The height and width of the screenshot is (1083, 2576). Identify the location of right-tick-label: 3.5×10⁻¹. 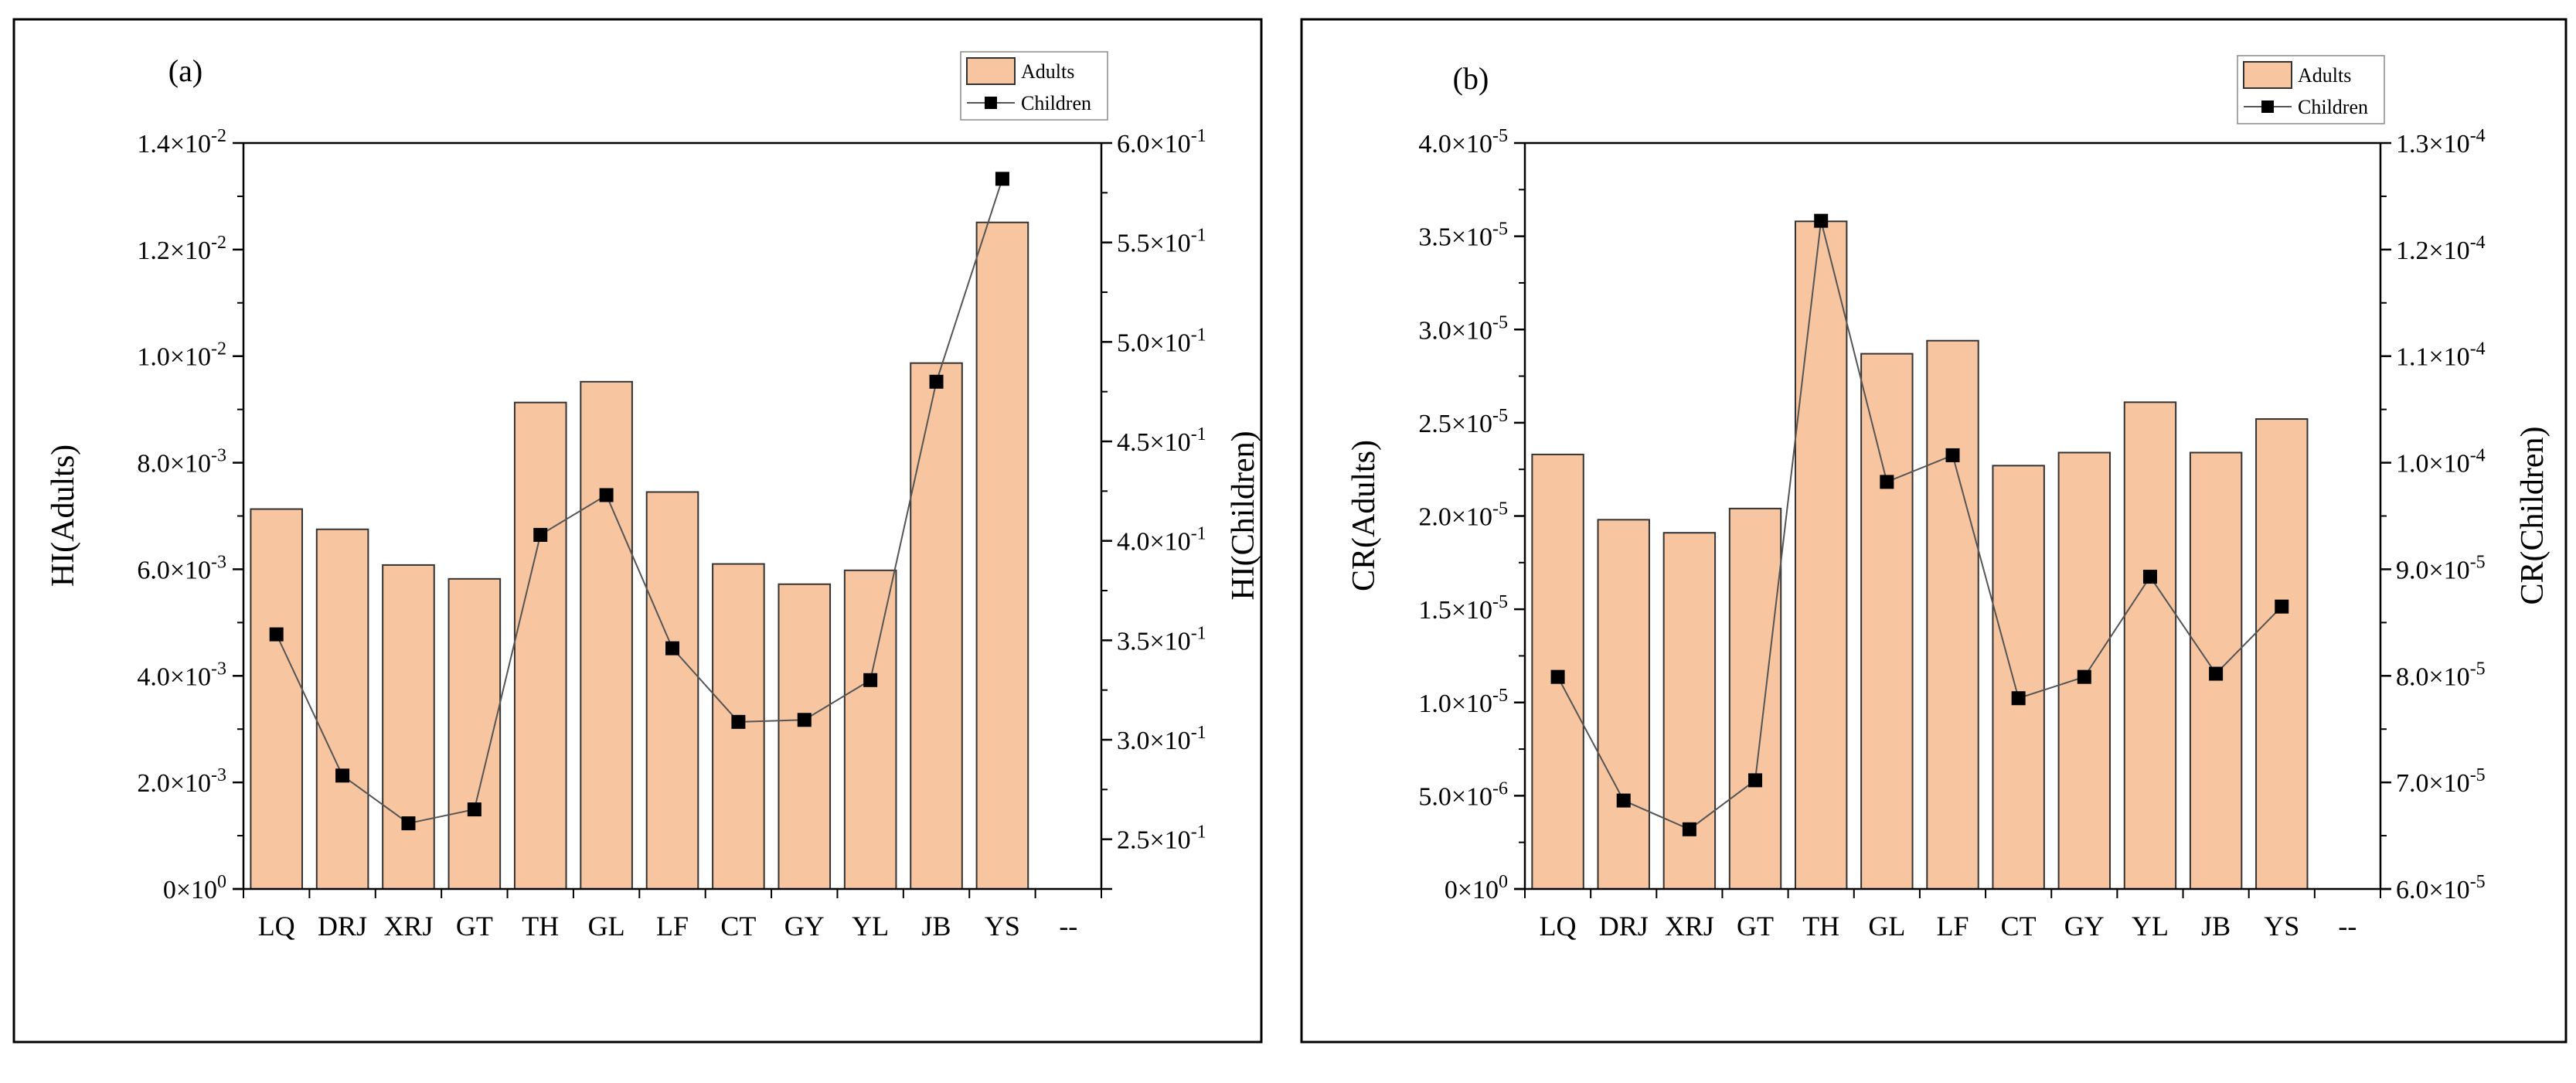
(1161, 639).